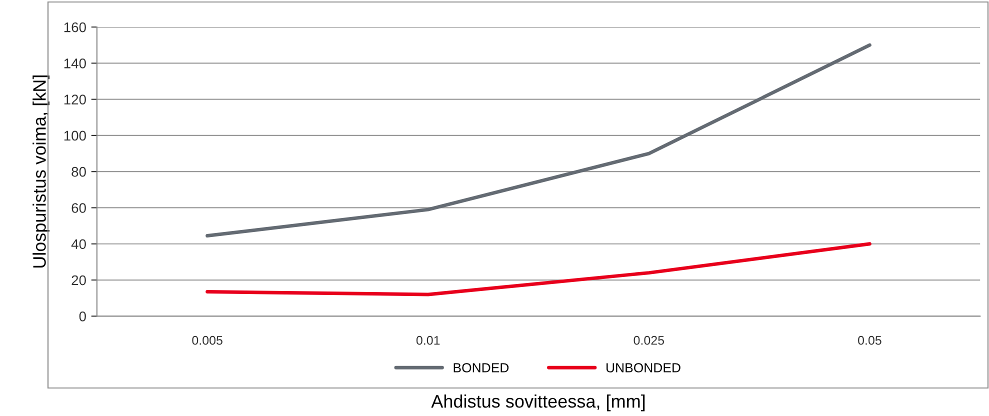 This screenshot has width=989, height=416. Describe the element at coordinates (207, 340) in the screenshot. I see `x-tick-label: 0.005` at that location.